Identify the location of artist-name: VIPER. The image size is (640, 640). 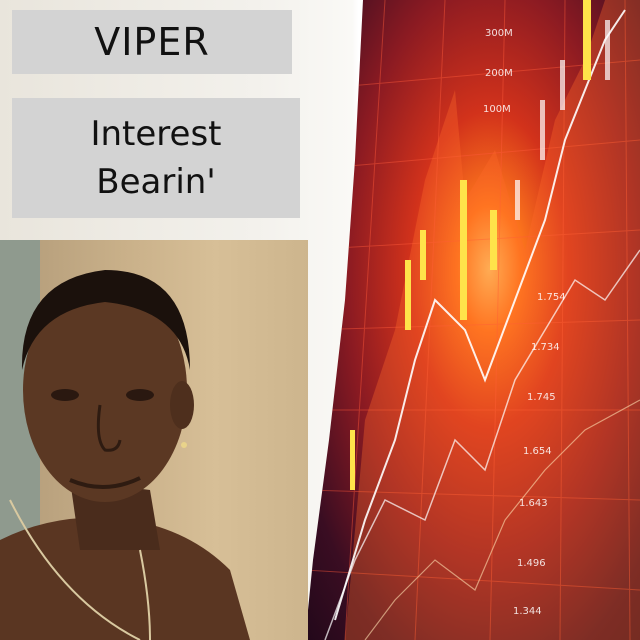
(152, 42).